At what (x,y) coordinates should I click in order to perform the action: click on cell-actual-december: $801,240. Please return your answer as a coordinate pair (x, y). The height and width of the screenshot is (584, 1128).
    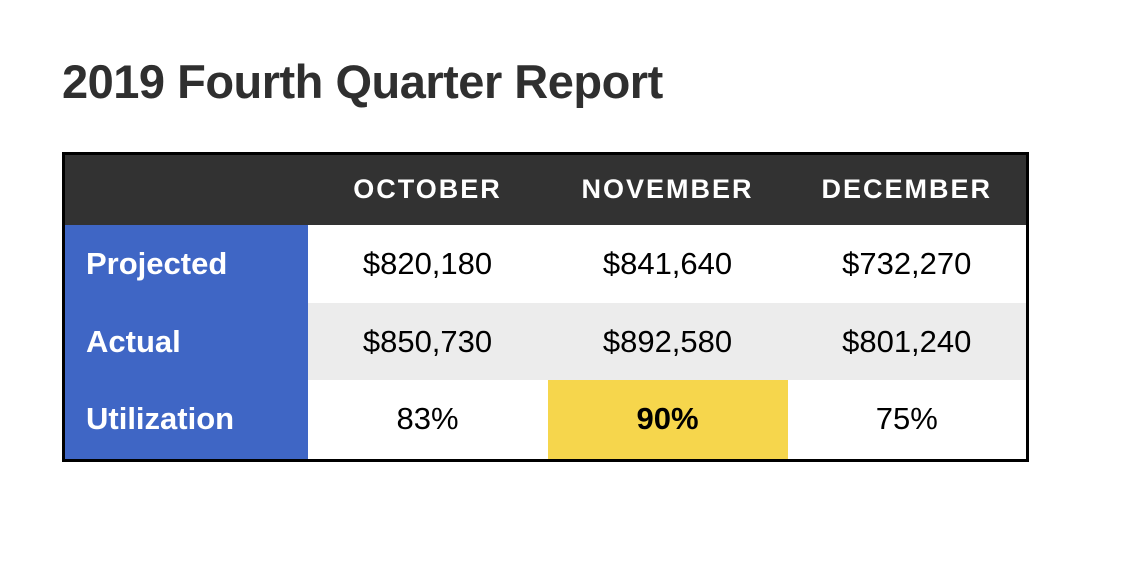
    Looking at the image, I should click on (907, 342).